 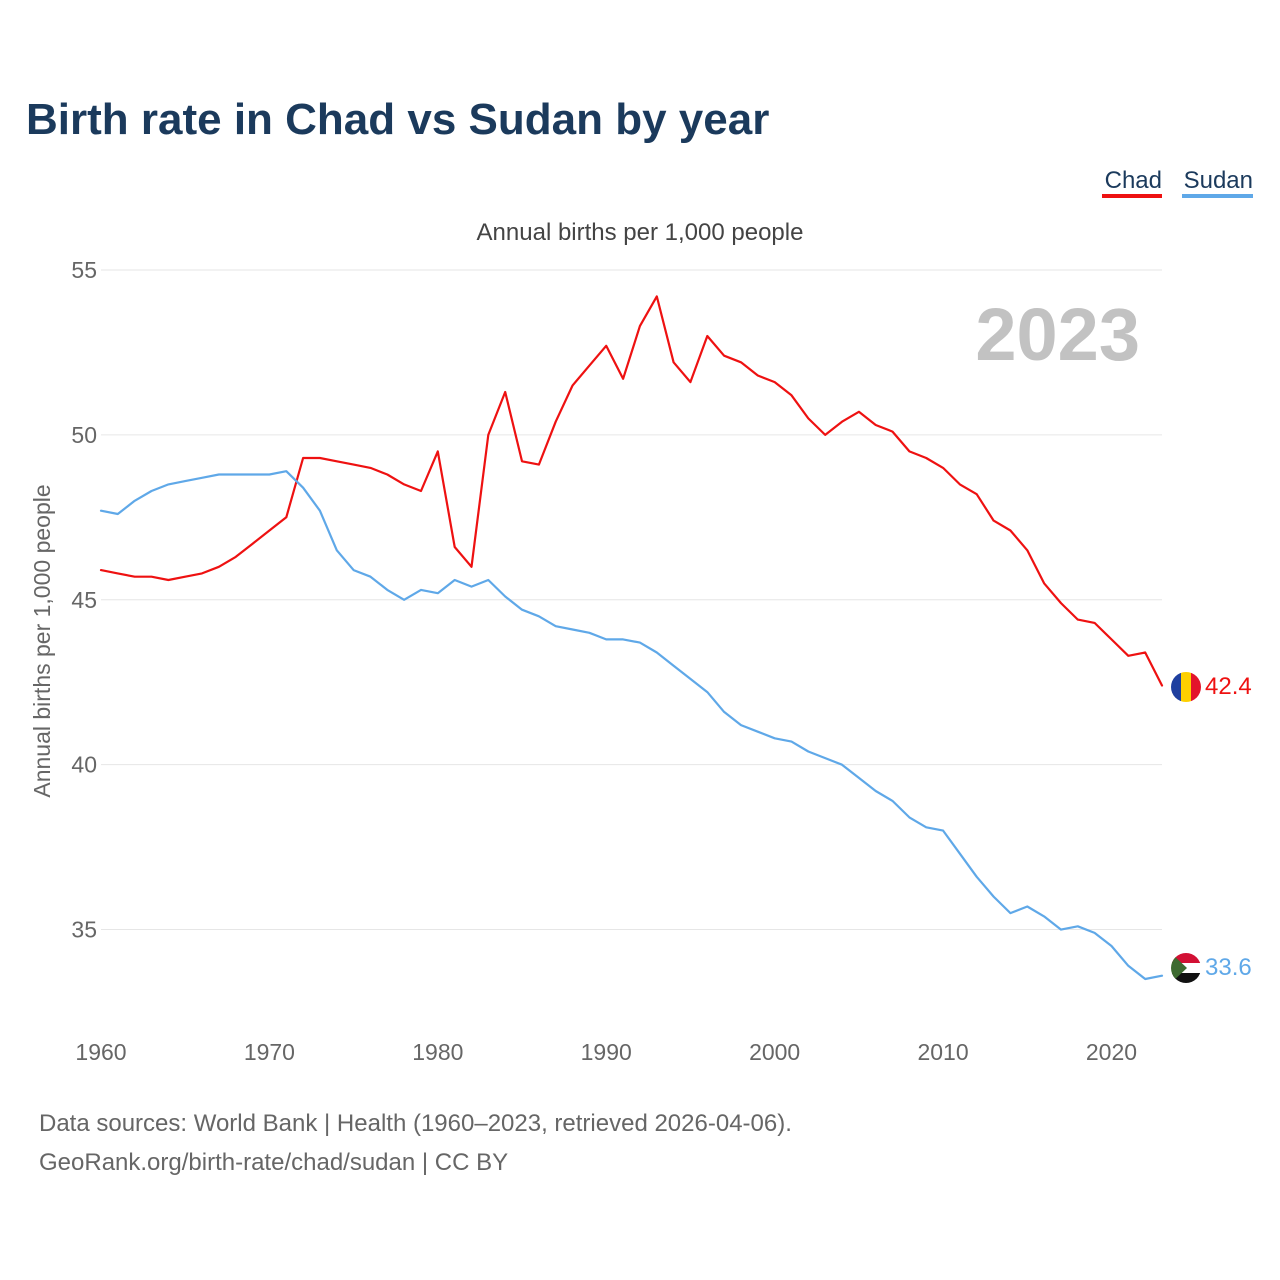 I want to click on x-axis-ticks: 1960 1970 1980 1990 2000 2010 2020, so click(x=606, y=1052).